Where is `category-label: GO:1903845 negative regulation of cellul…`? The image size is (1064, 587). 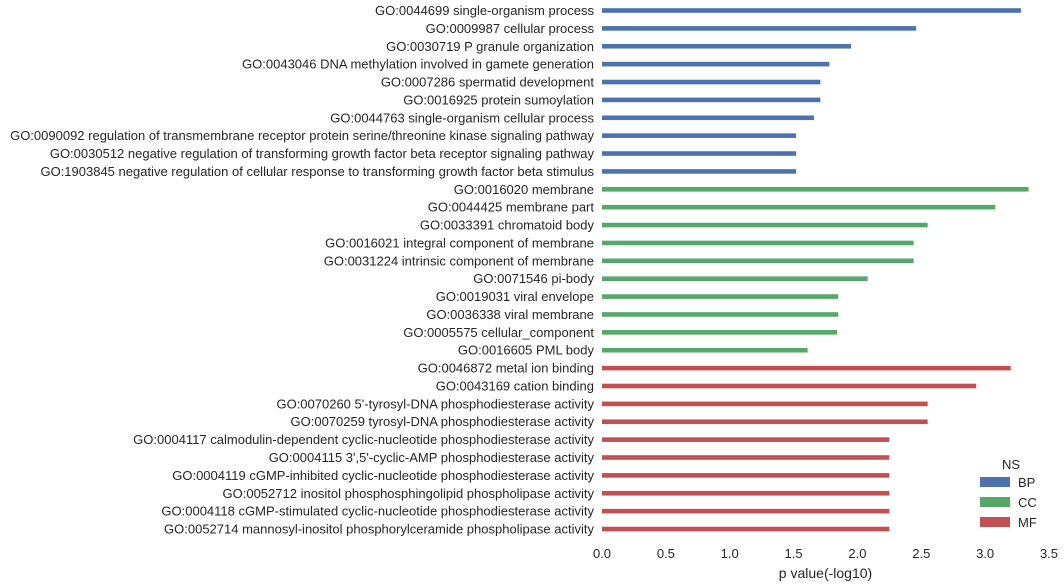
category-label: GO:1903845 negative regulation of cellul… is located at coordinates (317, 171).